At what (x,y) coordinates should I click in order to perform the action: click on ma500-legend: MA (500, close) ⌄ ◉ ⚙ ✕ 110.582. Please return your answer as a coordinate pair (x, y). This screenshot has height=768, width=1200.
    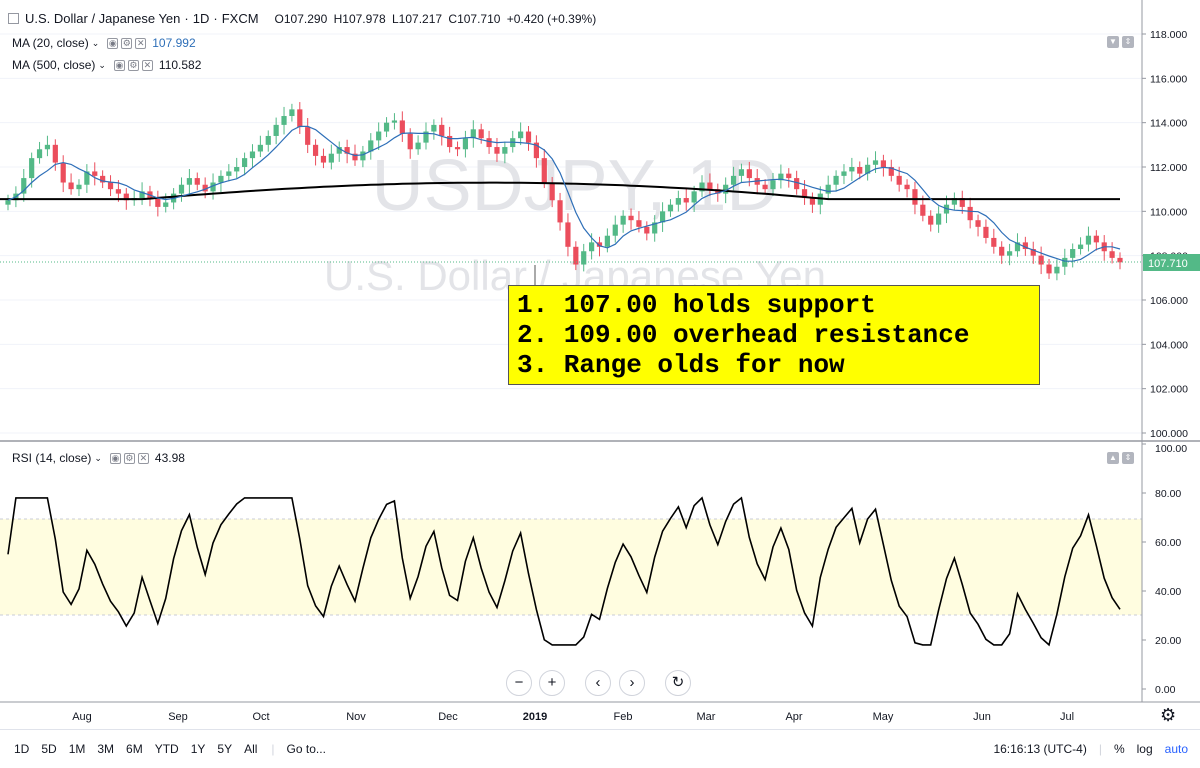
    Looking at the image, I should click on (106, 65).